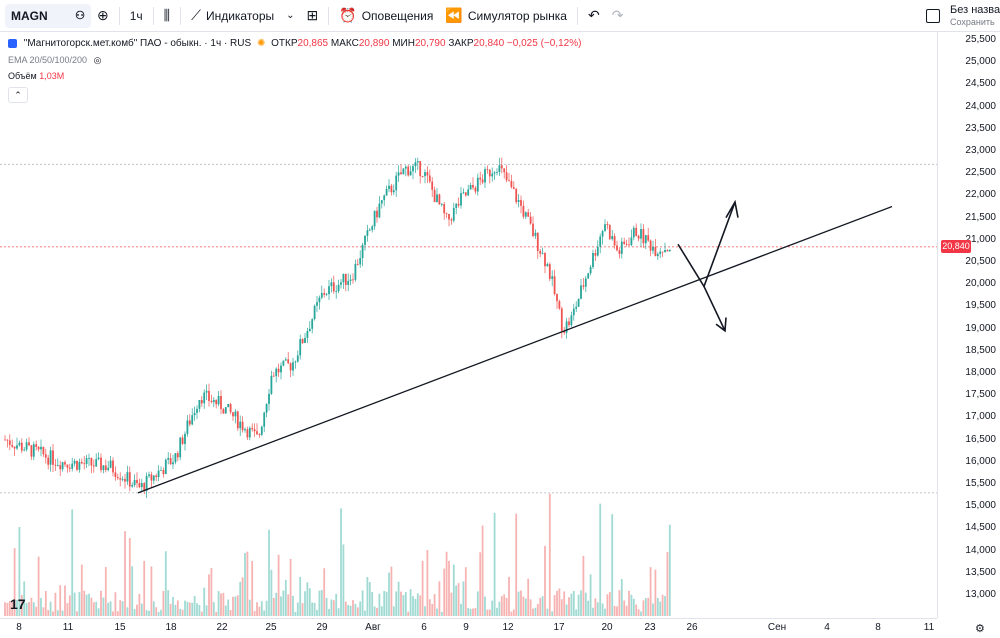 The image size is (1000, 638). I want to click on price-tick-label: 13,000, so click(980, 594).